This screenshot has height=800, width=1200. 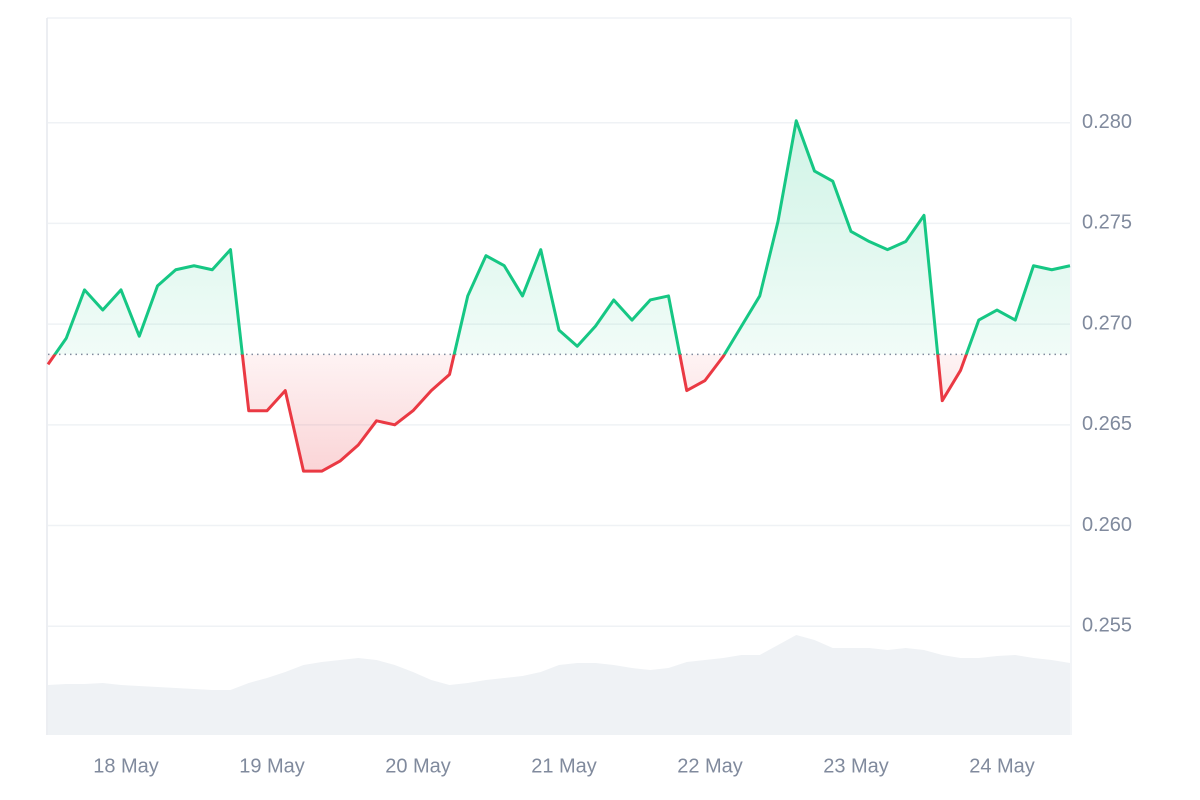 What do you see at coordinates (1002, 766) in the screenshot?
I see `x-tick-label: 24 May` at bounding box center [1002, 766].